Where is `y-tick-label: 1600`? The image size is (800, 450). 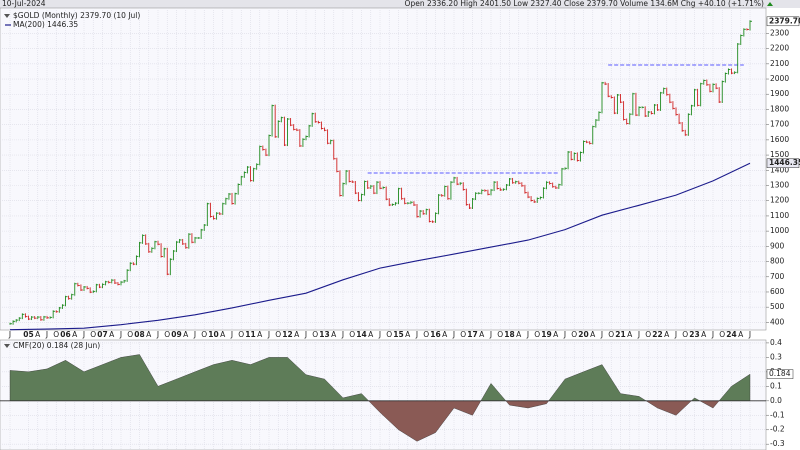
y-tick-label: 1600 is located at coordinates (779, 139).